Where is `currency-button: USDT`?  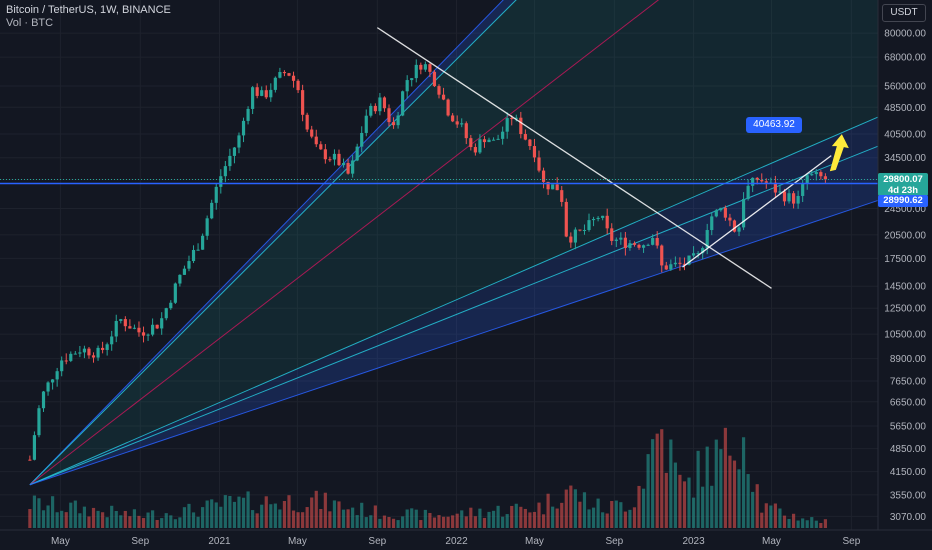 currency-button: USDT is located at coordinates (904, 13).